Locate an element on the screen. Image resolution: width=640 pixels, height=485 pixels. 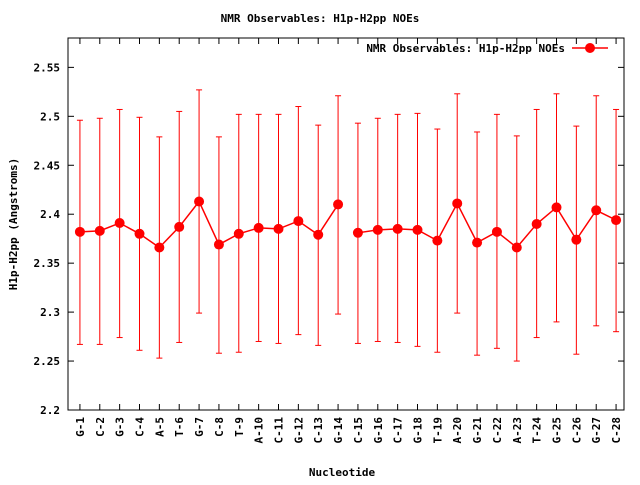
y-tick-label: 2.25 is located at coordinates (47, 361).